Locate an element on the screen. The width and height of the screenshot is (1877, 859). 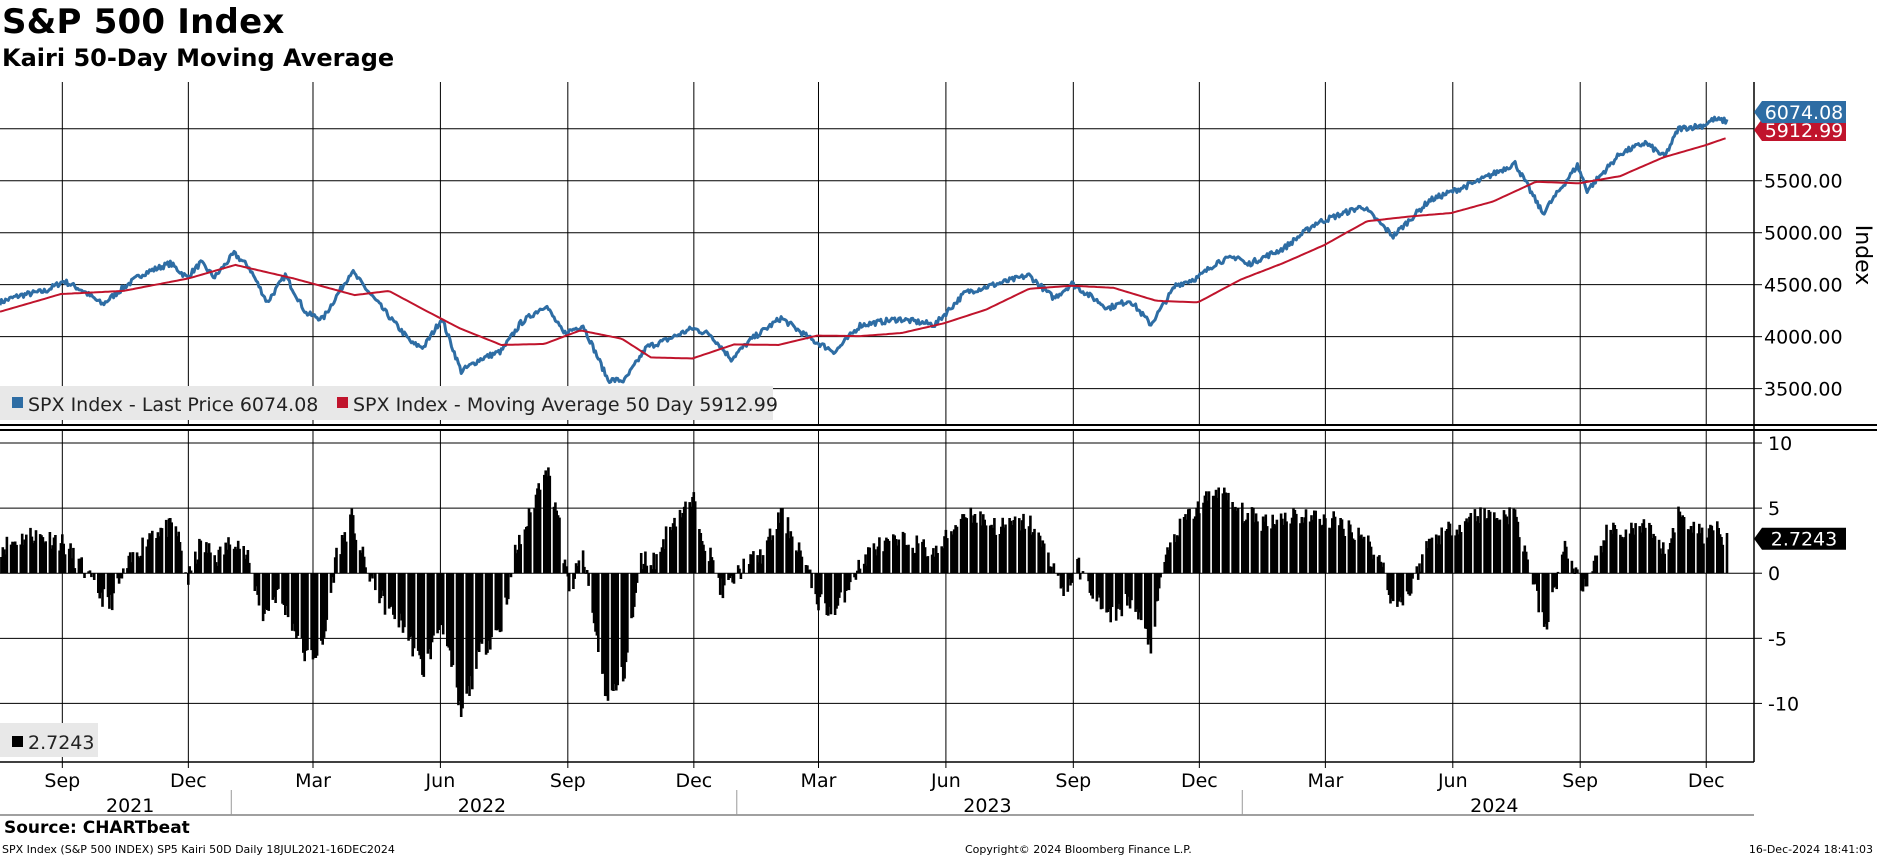
tag-ma50-label: 5912.99 is located at coordinates (1804, 131).